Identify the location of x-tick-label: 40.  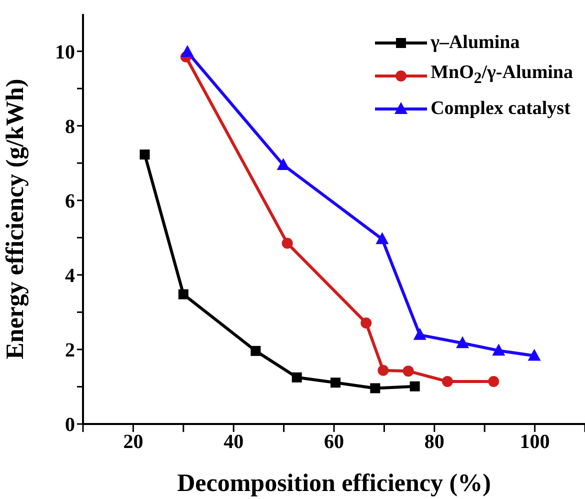
(234, 442).